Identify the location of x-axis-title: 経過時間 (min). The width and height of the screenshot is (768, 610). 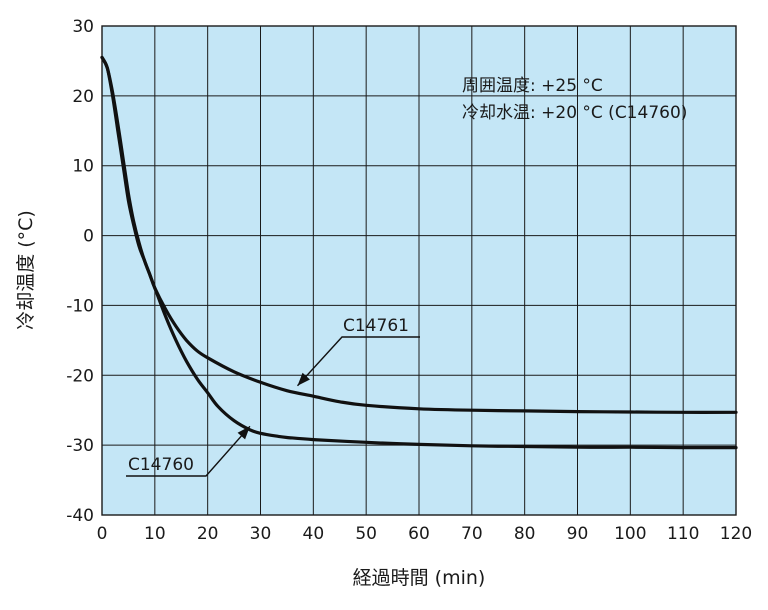
(419, 578).